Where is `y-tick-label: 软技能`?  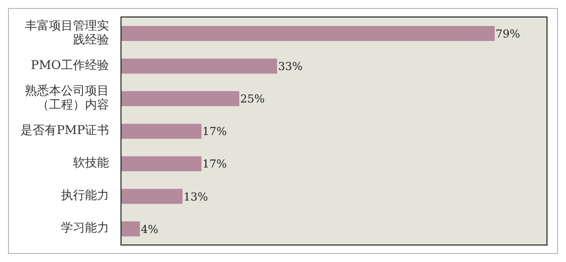 y-tick-label: 软技能 is located at coordinates (91, 163).